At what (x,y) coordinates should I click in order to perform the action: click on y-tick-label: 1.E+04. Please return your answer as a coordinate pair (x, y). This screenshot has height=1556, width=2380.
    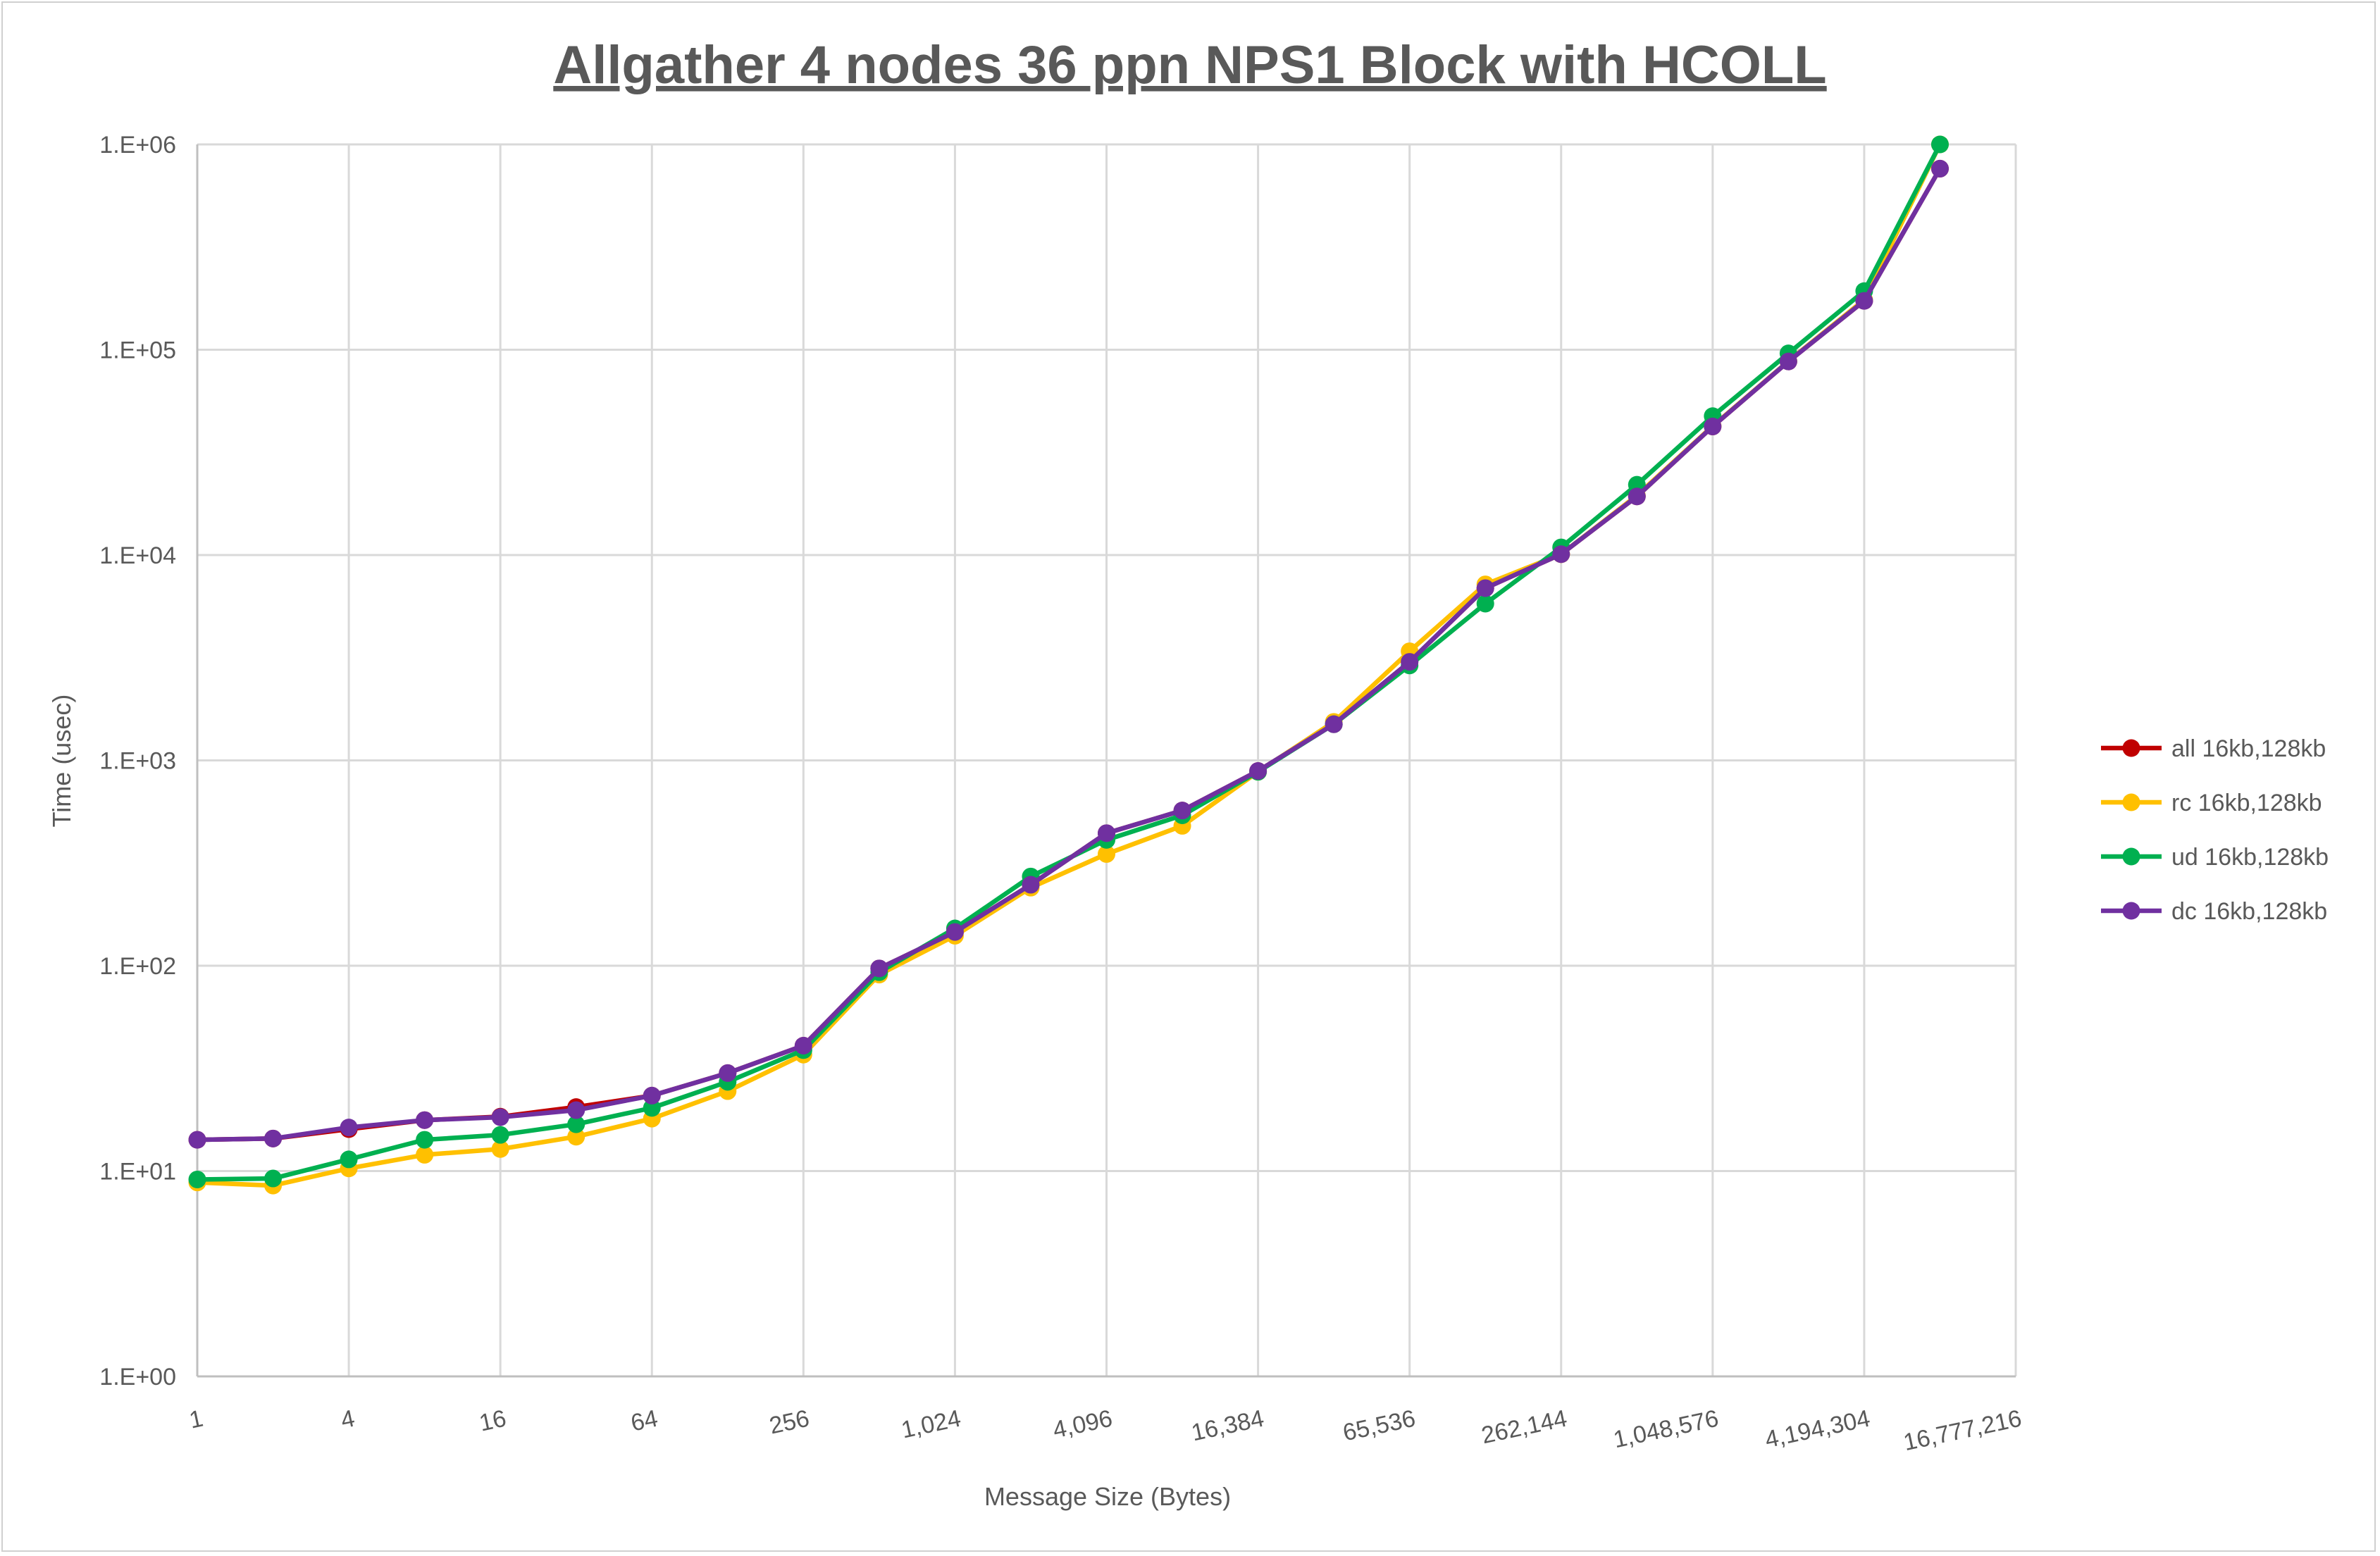
    Looking at the image, I should click on (137, 555).